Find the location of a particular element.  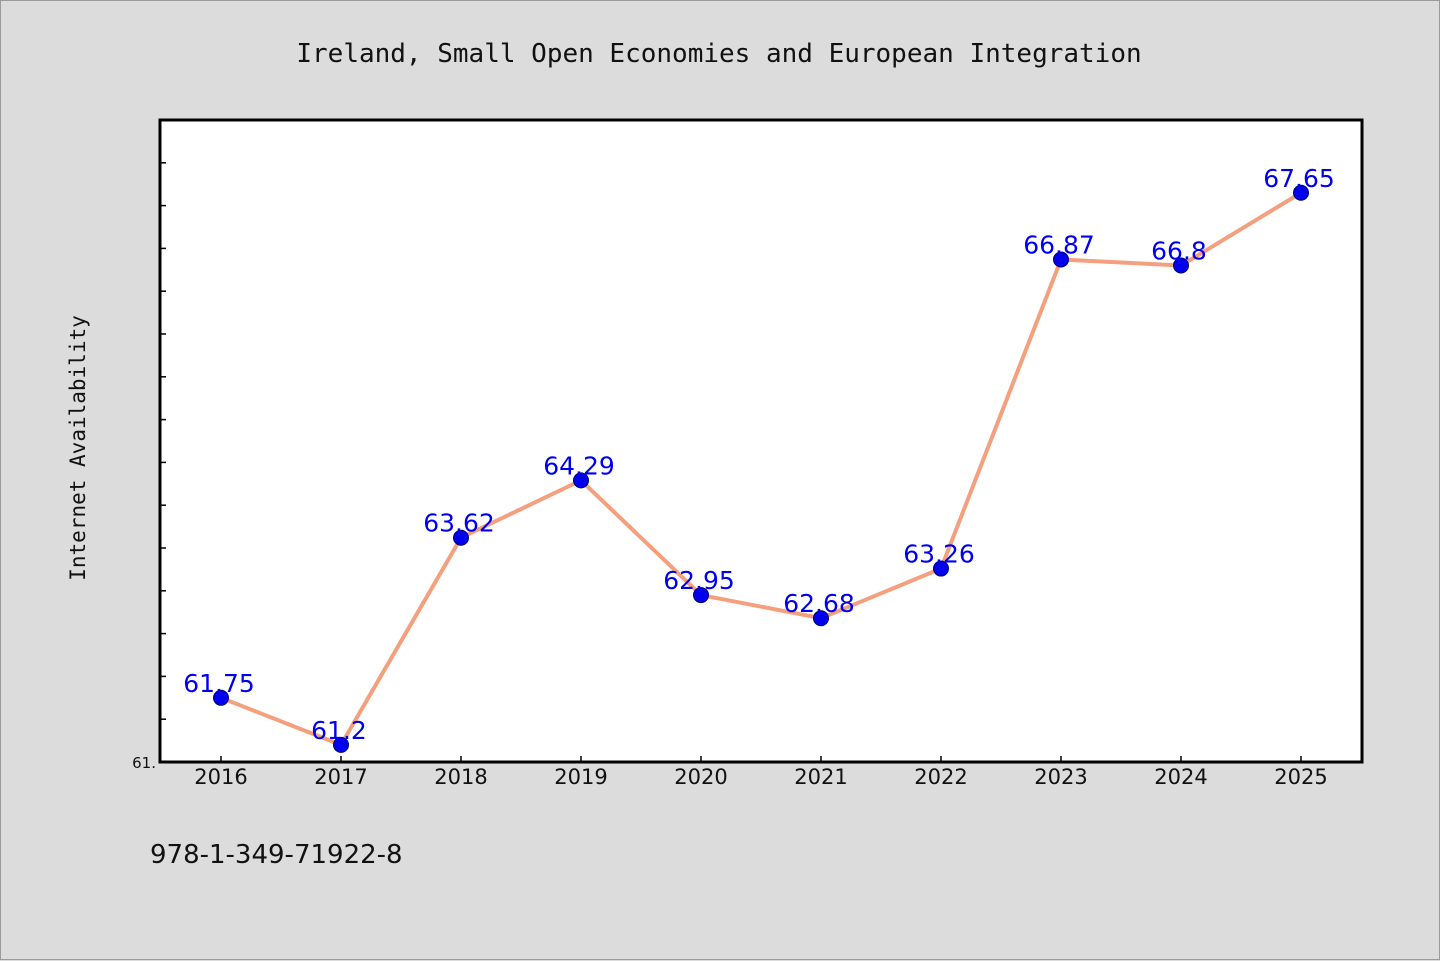

x-tick-label: 2016 is located at coordinates (220, 777).